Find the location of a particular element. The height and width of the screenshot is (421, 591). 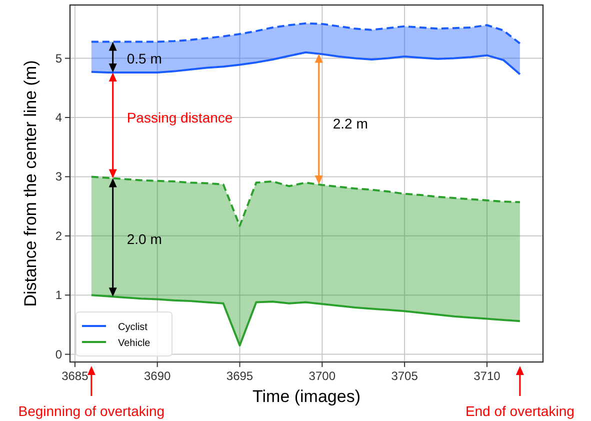

annotation: Passing distance is located at coordinates (179, 117).